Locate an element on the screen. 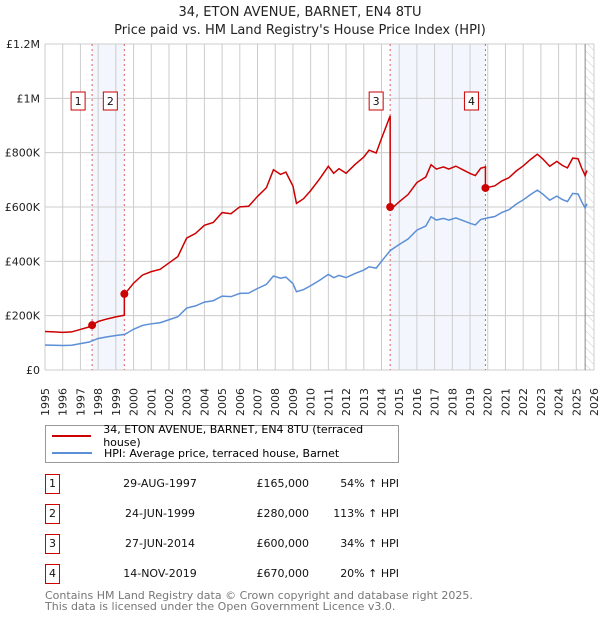 Image resolution: width=600 pixels, height=620 pixels. x-tick-label: 2001 is located at coordinates (151, 402).